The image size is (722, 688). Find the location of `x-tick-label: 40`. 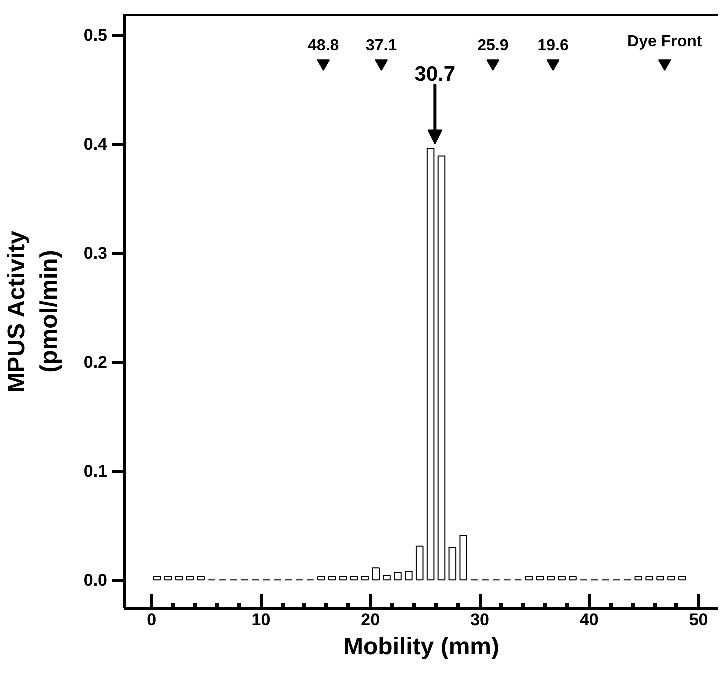

x-tick-label: 40 is located at coordinates (589, 620).